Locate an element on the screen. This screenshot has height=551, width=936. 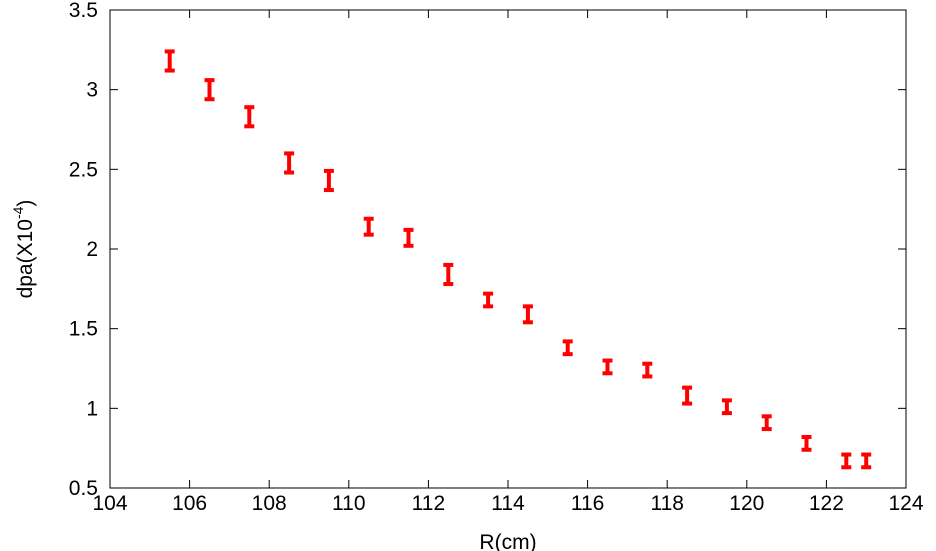
x-tick-label: 114 is located at coordinates (508, 503).